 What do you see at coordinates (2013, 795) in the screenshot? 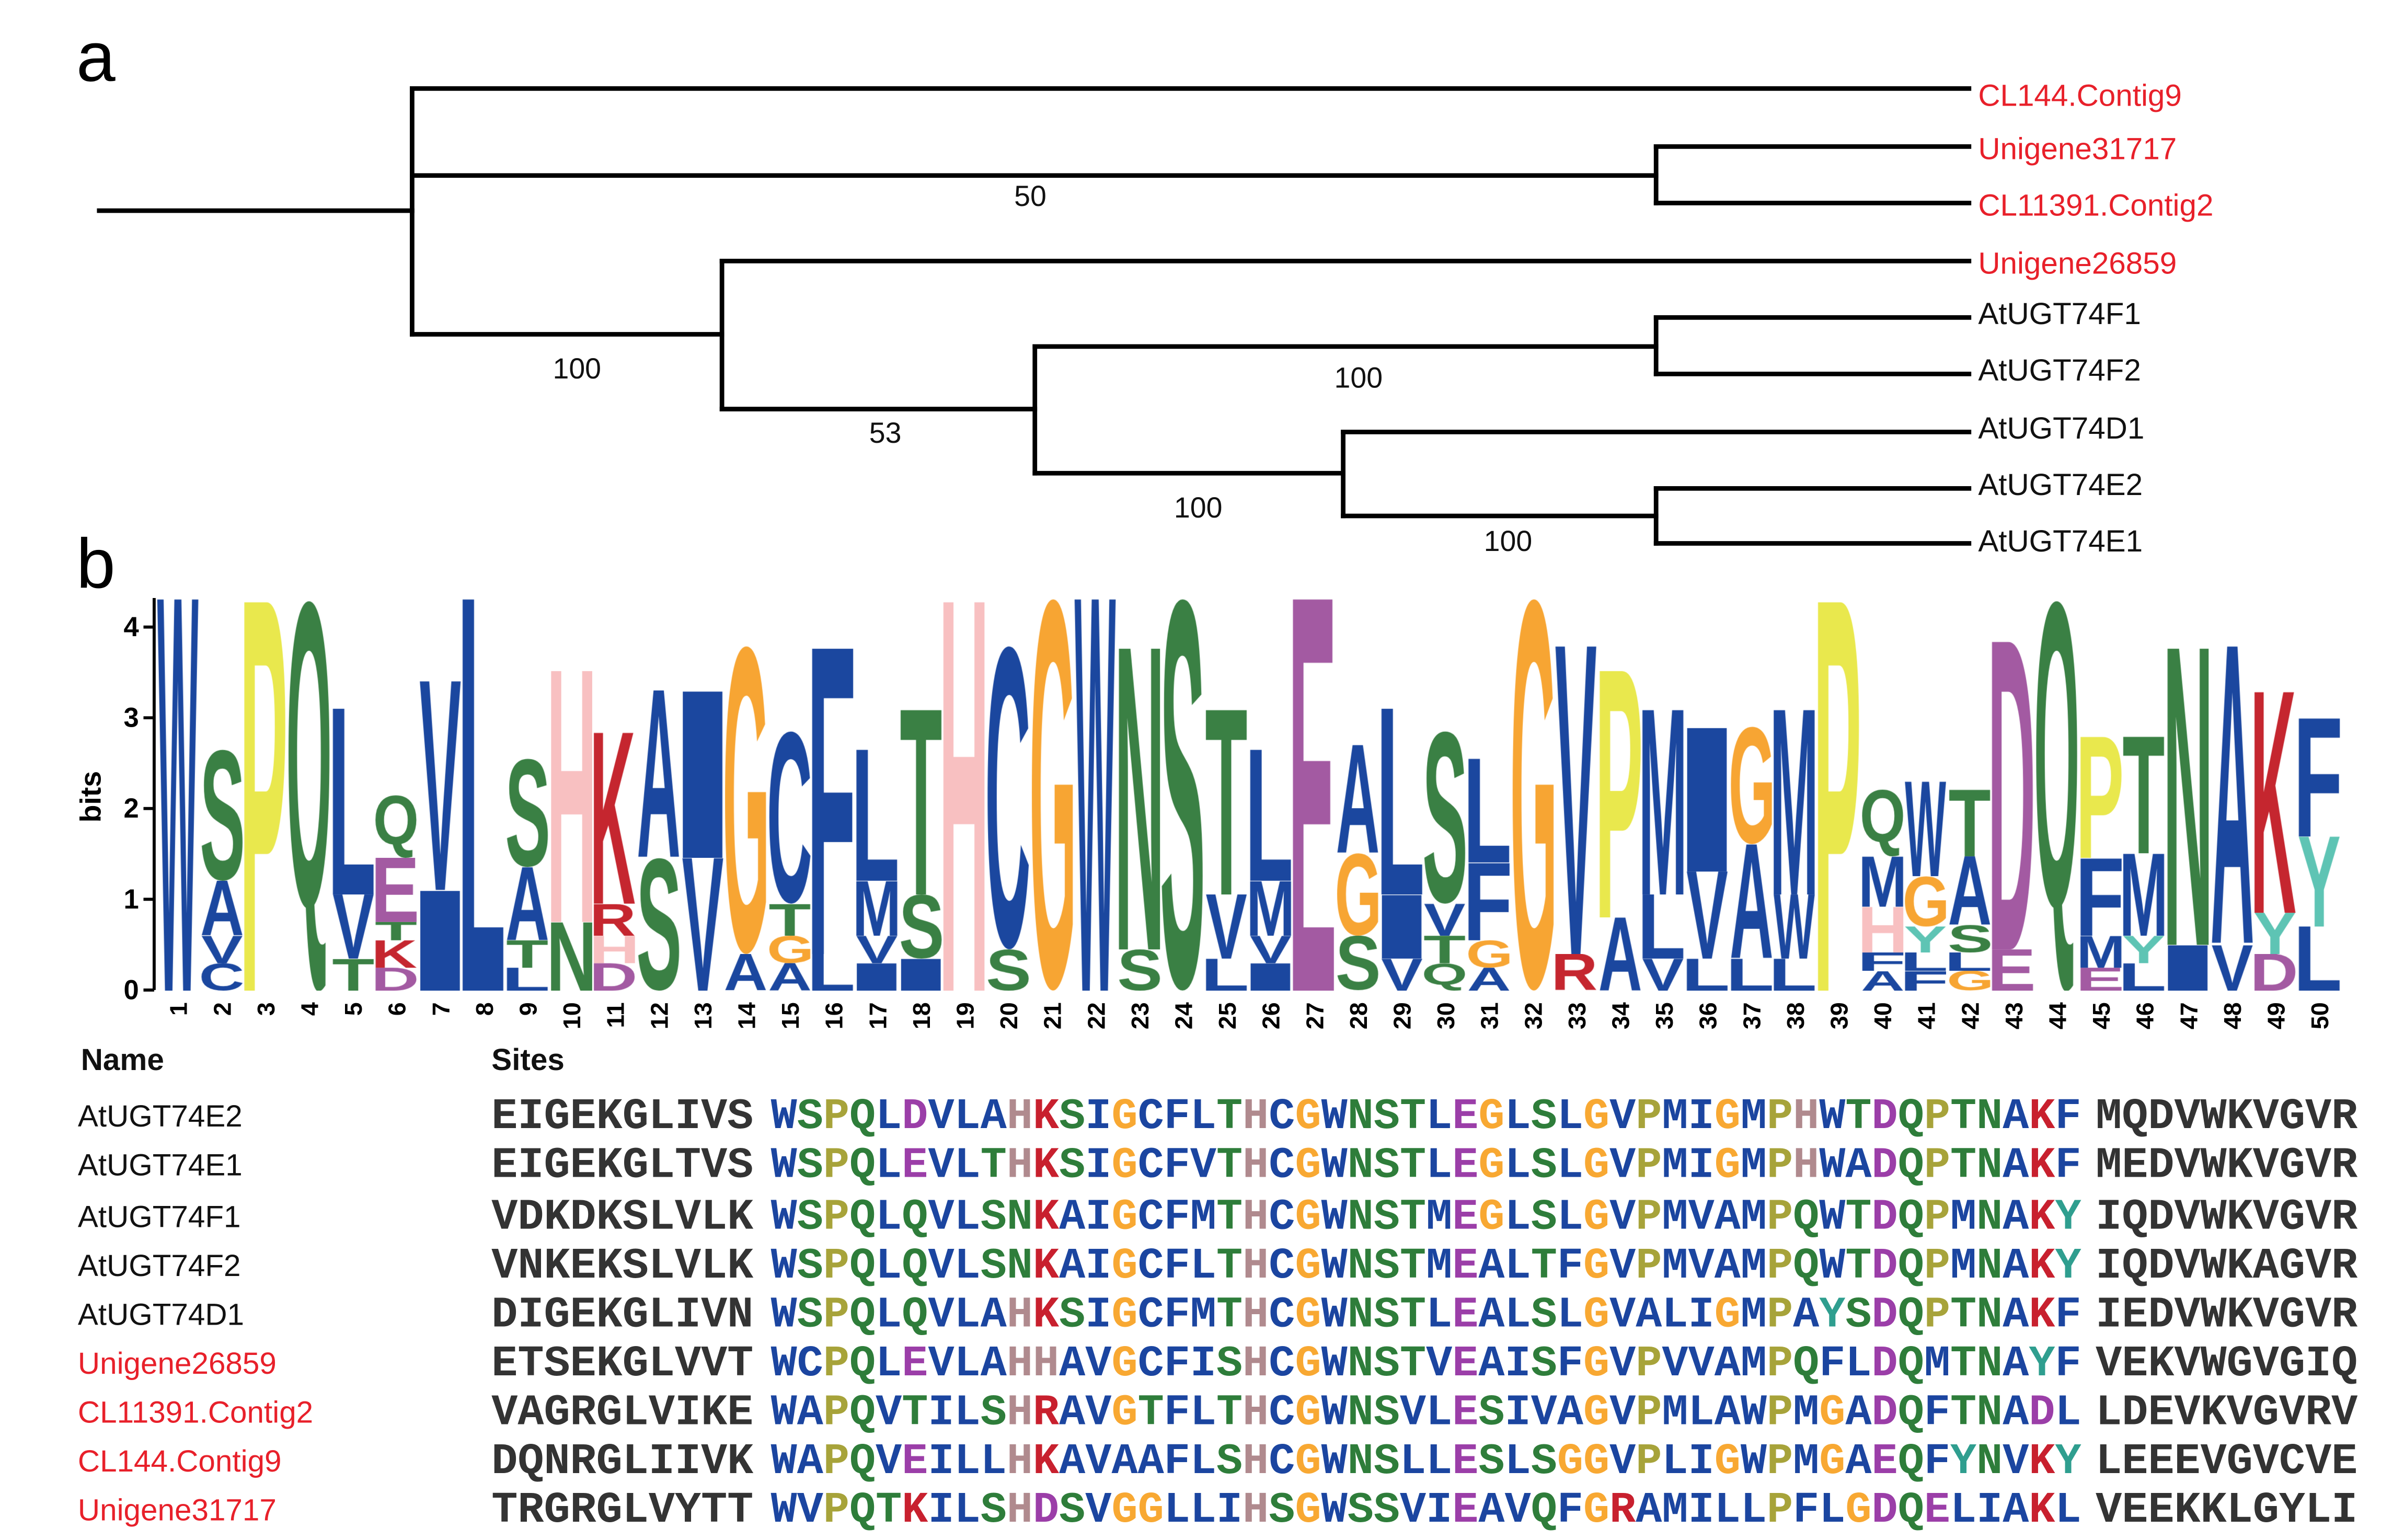
I see `logo-letter-D` at bounding box center [2013, 795].